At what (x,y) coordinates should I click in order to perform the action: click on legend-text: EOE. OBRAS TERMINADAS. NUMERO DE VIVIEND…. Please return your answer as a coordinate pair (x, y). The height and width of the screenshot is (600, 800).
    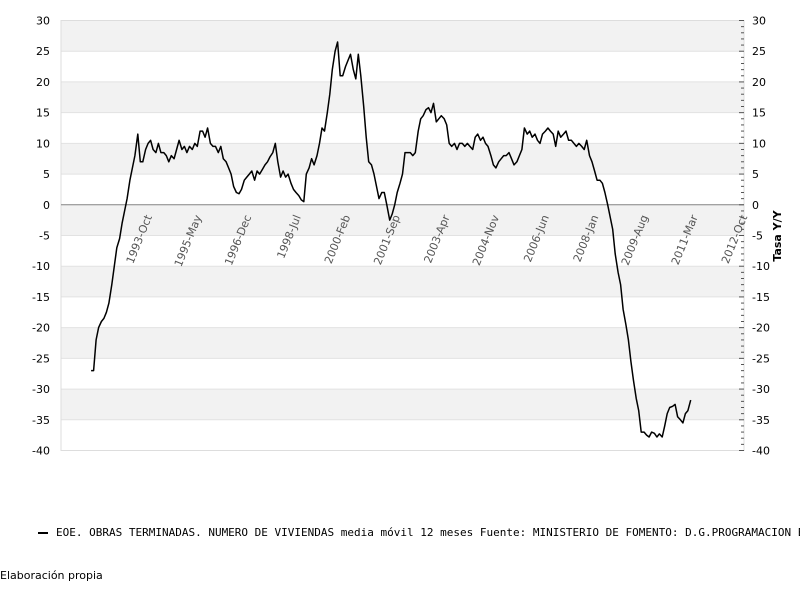
    Looking at the image, I should click on (428, 532).